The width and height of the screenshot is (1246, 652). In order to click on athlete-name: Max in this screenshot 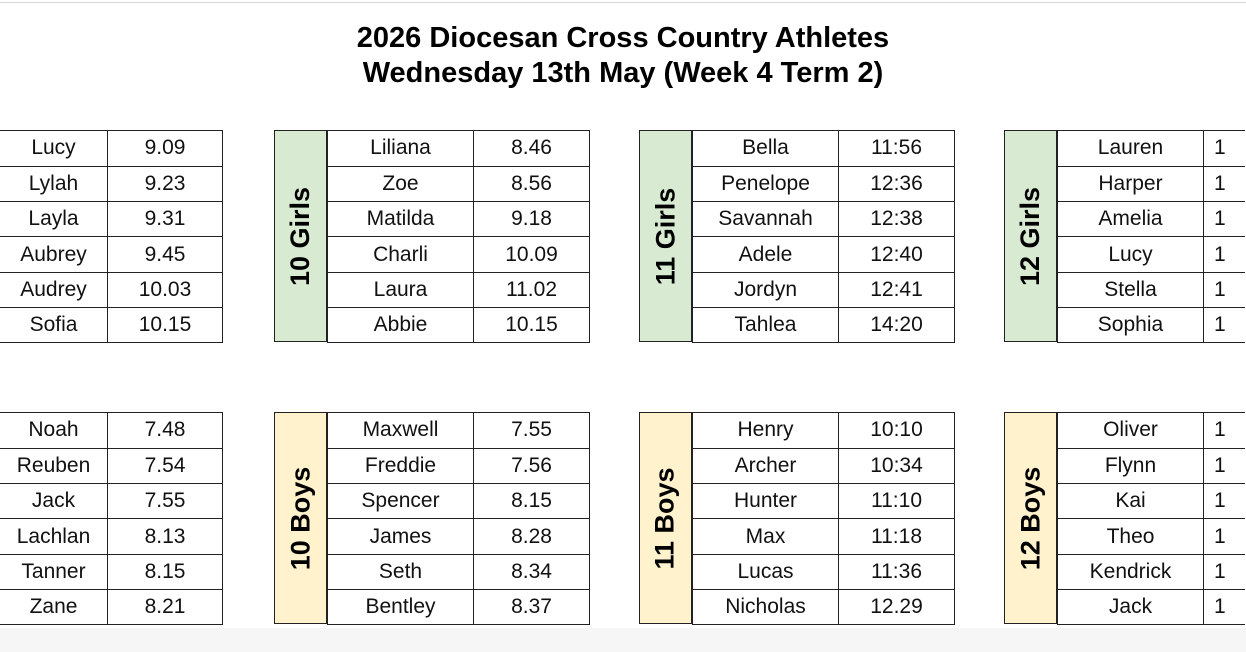, I will do `click(765, 536)`.